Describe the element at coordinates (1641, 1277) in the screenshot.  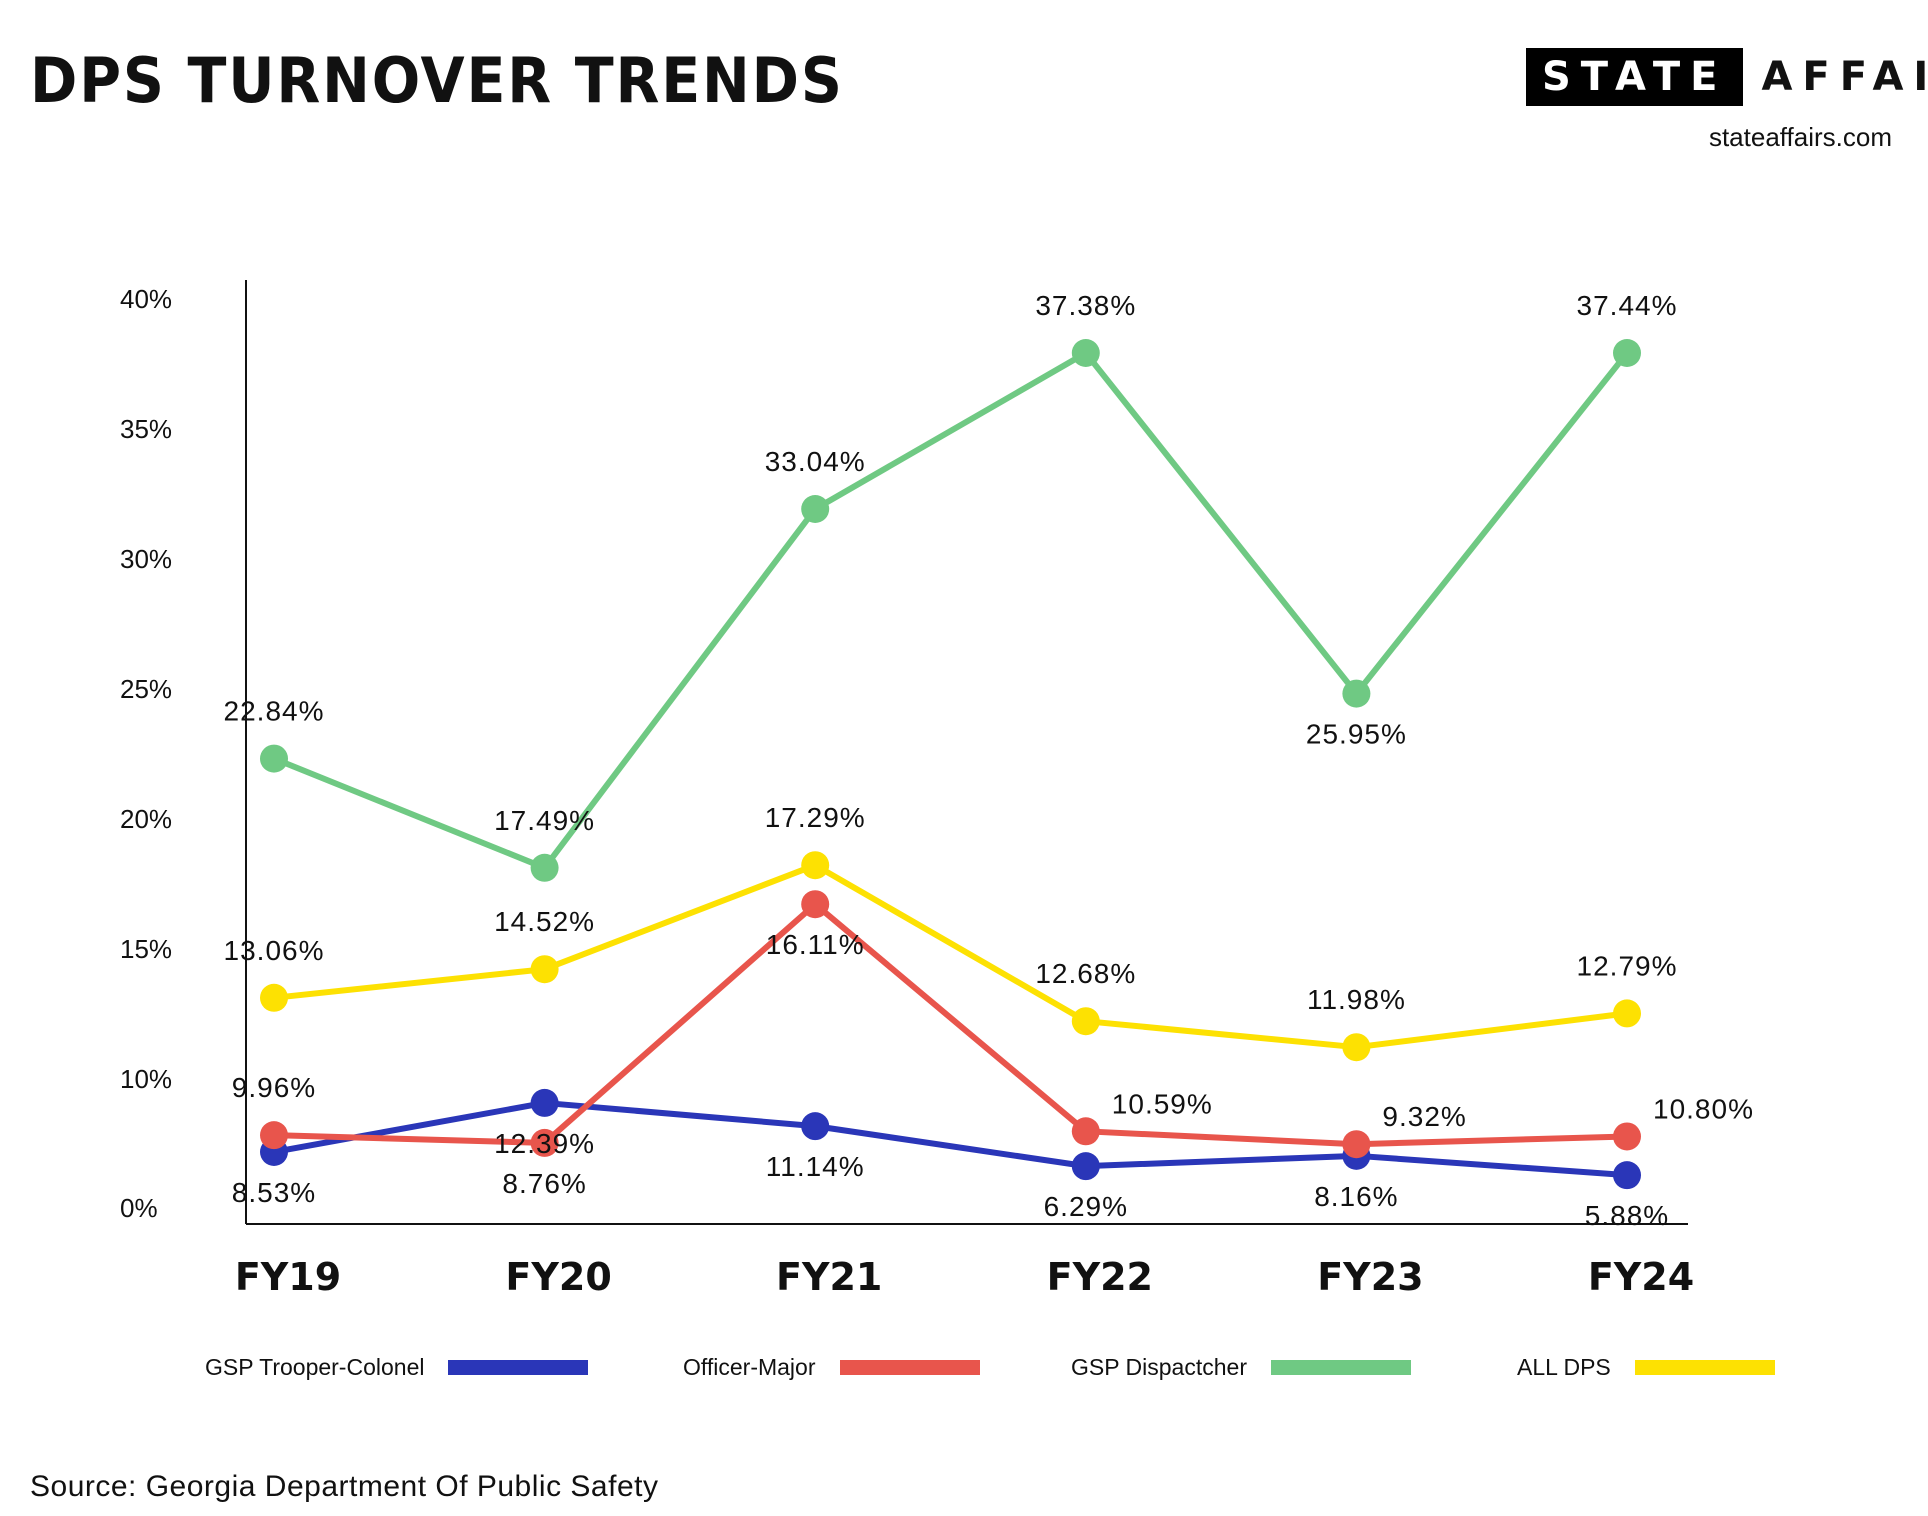
I see `x-tick-label: FY24` at that location.